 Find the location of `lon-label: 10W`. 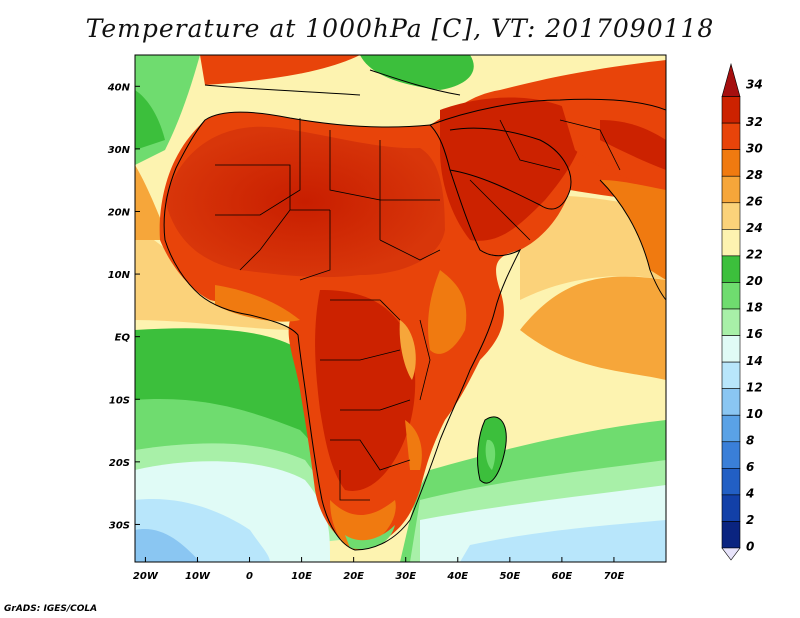

lon-label: 10W is located at coordinates (198, 576).